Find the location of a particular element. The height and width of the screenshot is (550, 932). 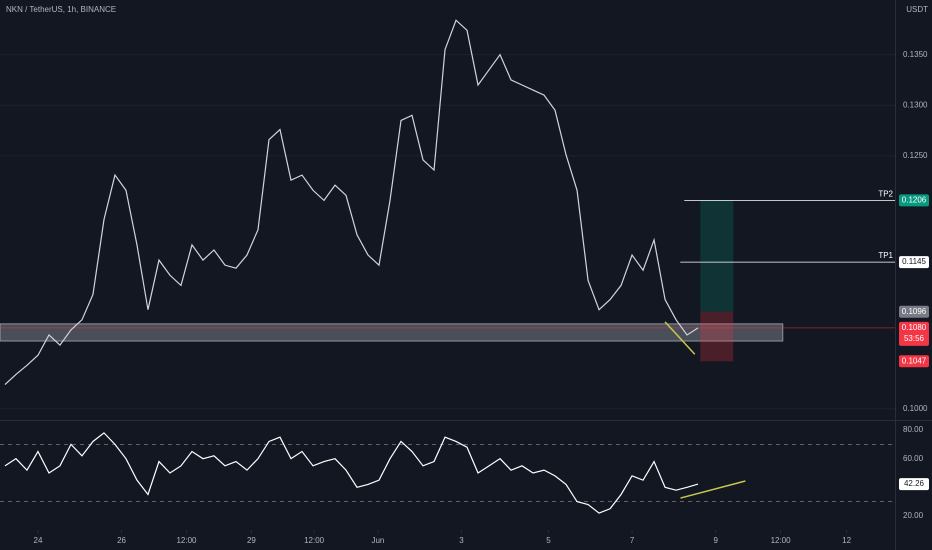

y-tick-label: 0.1350 is located at coordinates (915, 54).